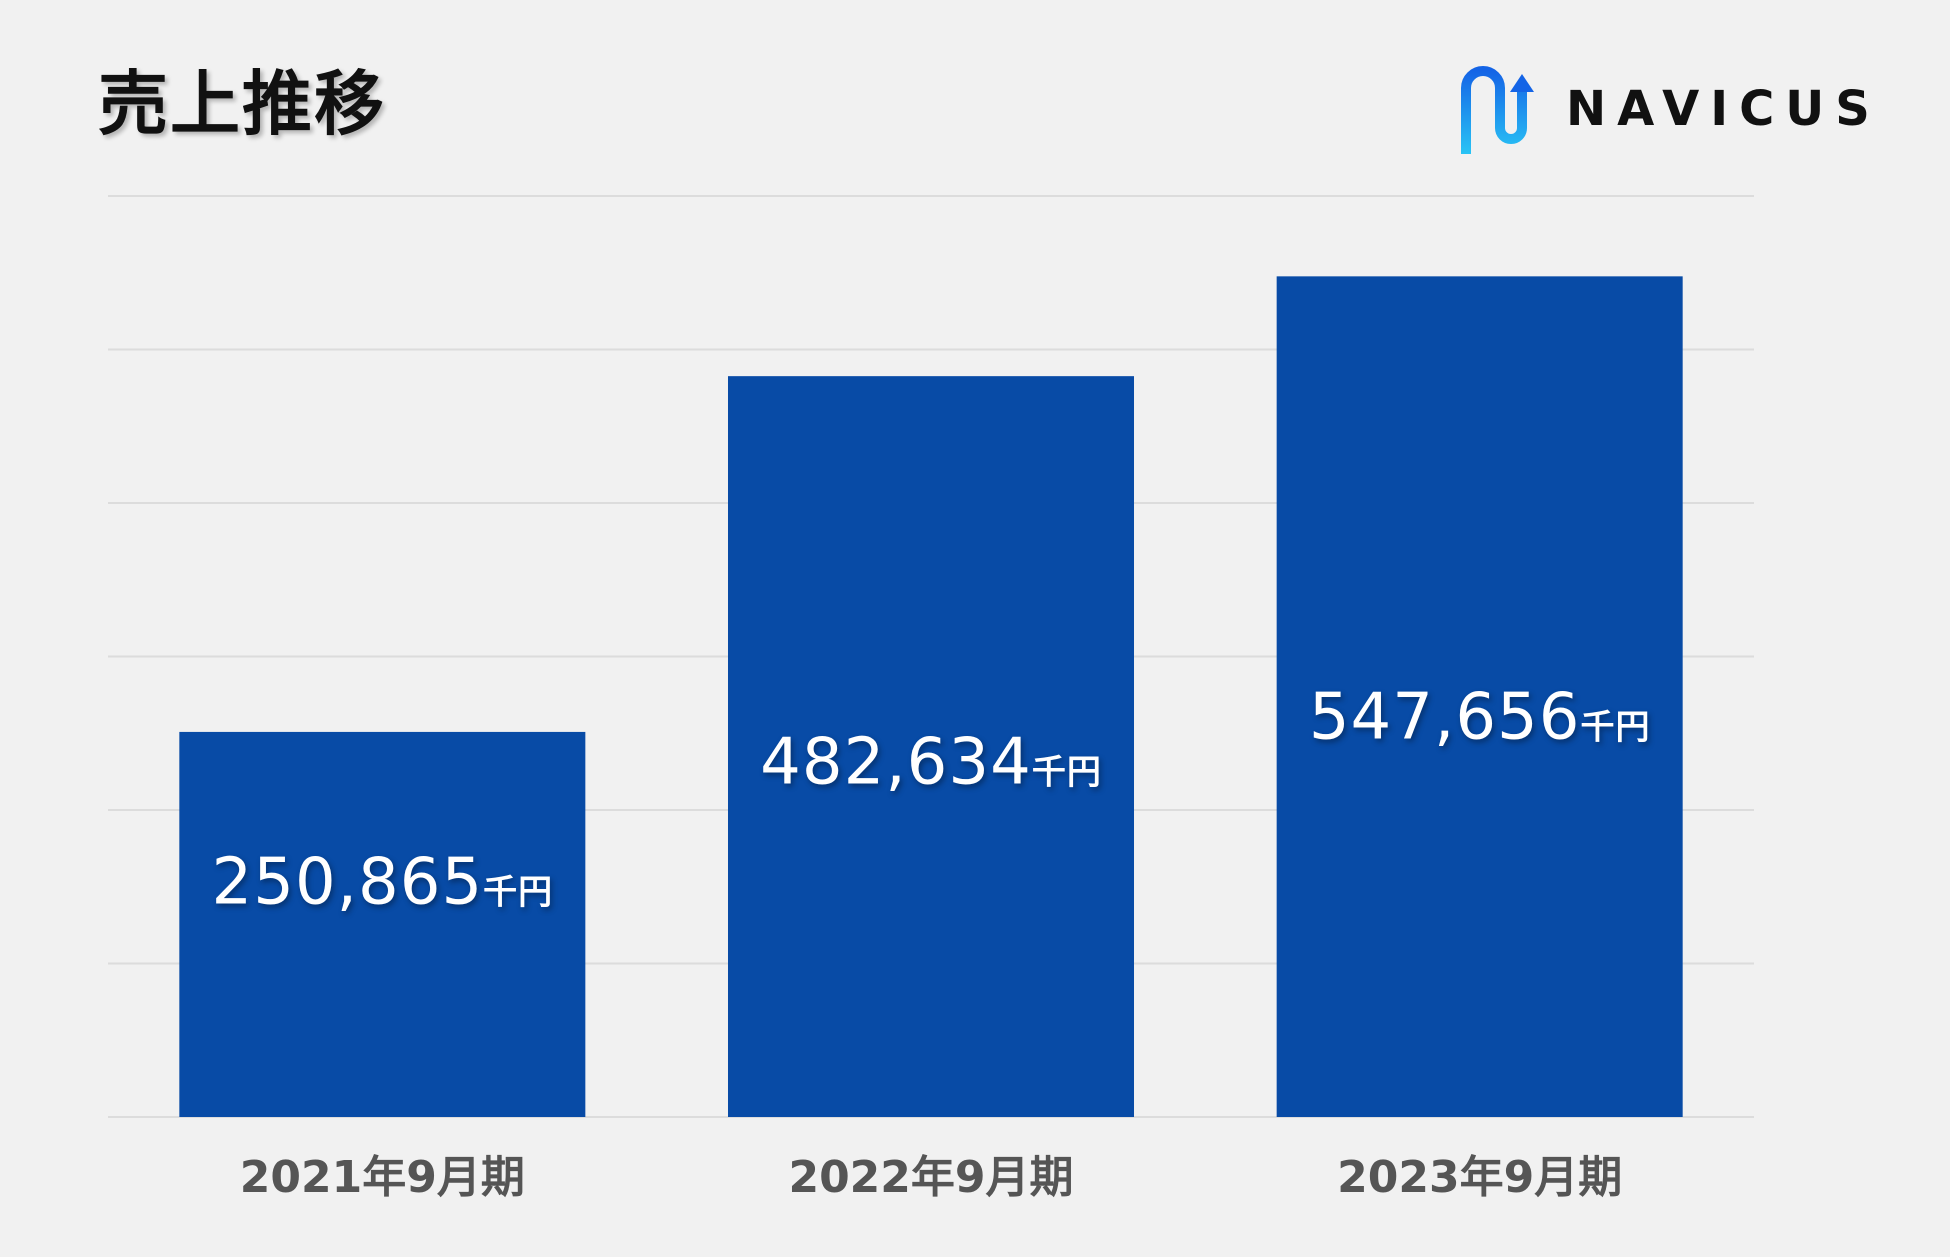  What do you see at coordinates (930, 1177) in the screenshot?
I see `x-tick-label: 2022年9月期` at bounding box center [930, 1177].